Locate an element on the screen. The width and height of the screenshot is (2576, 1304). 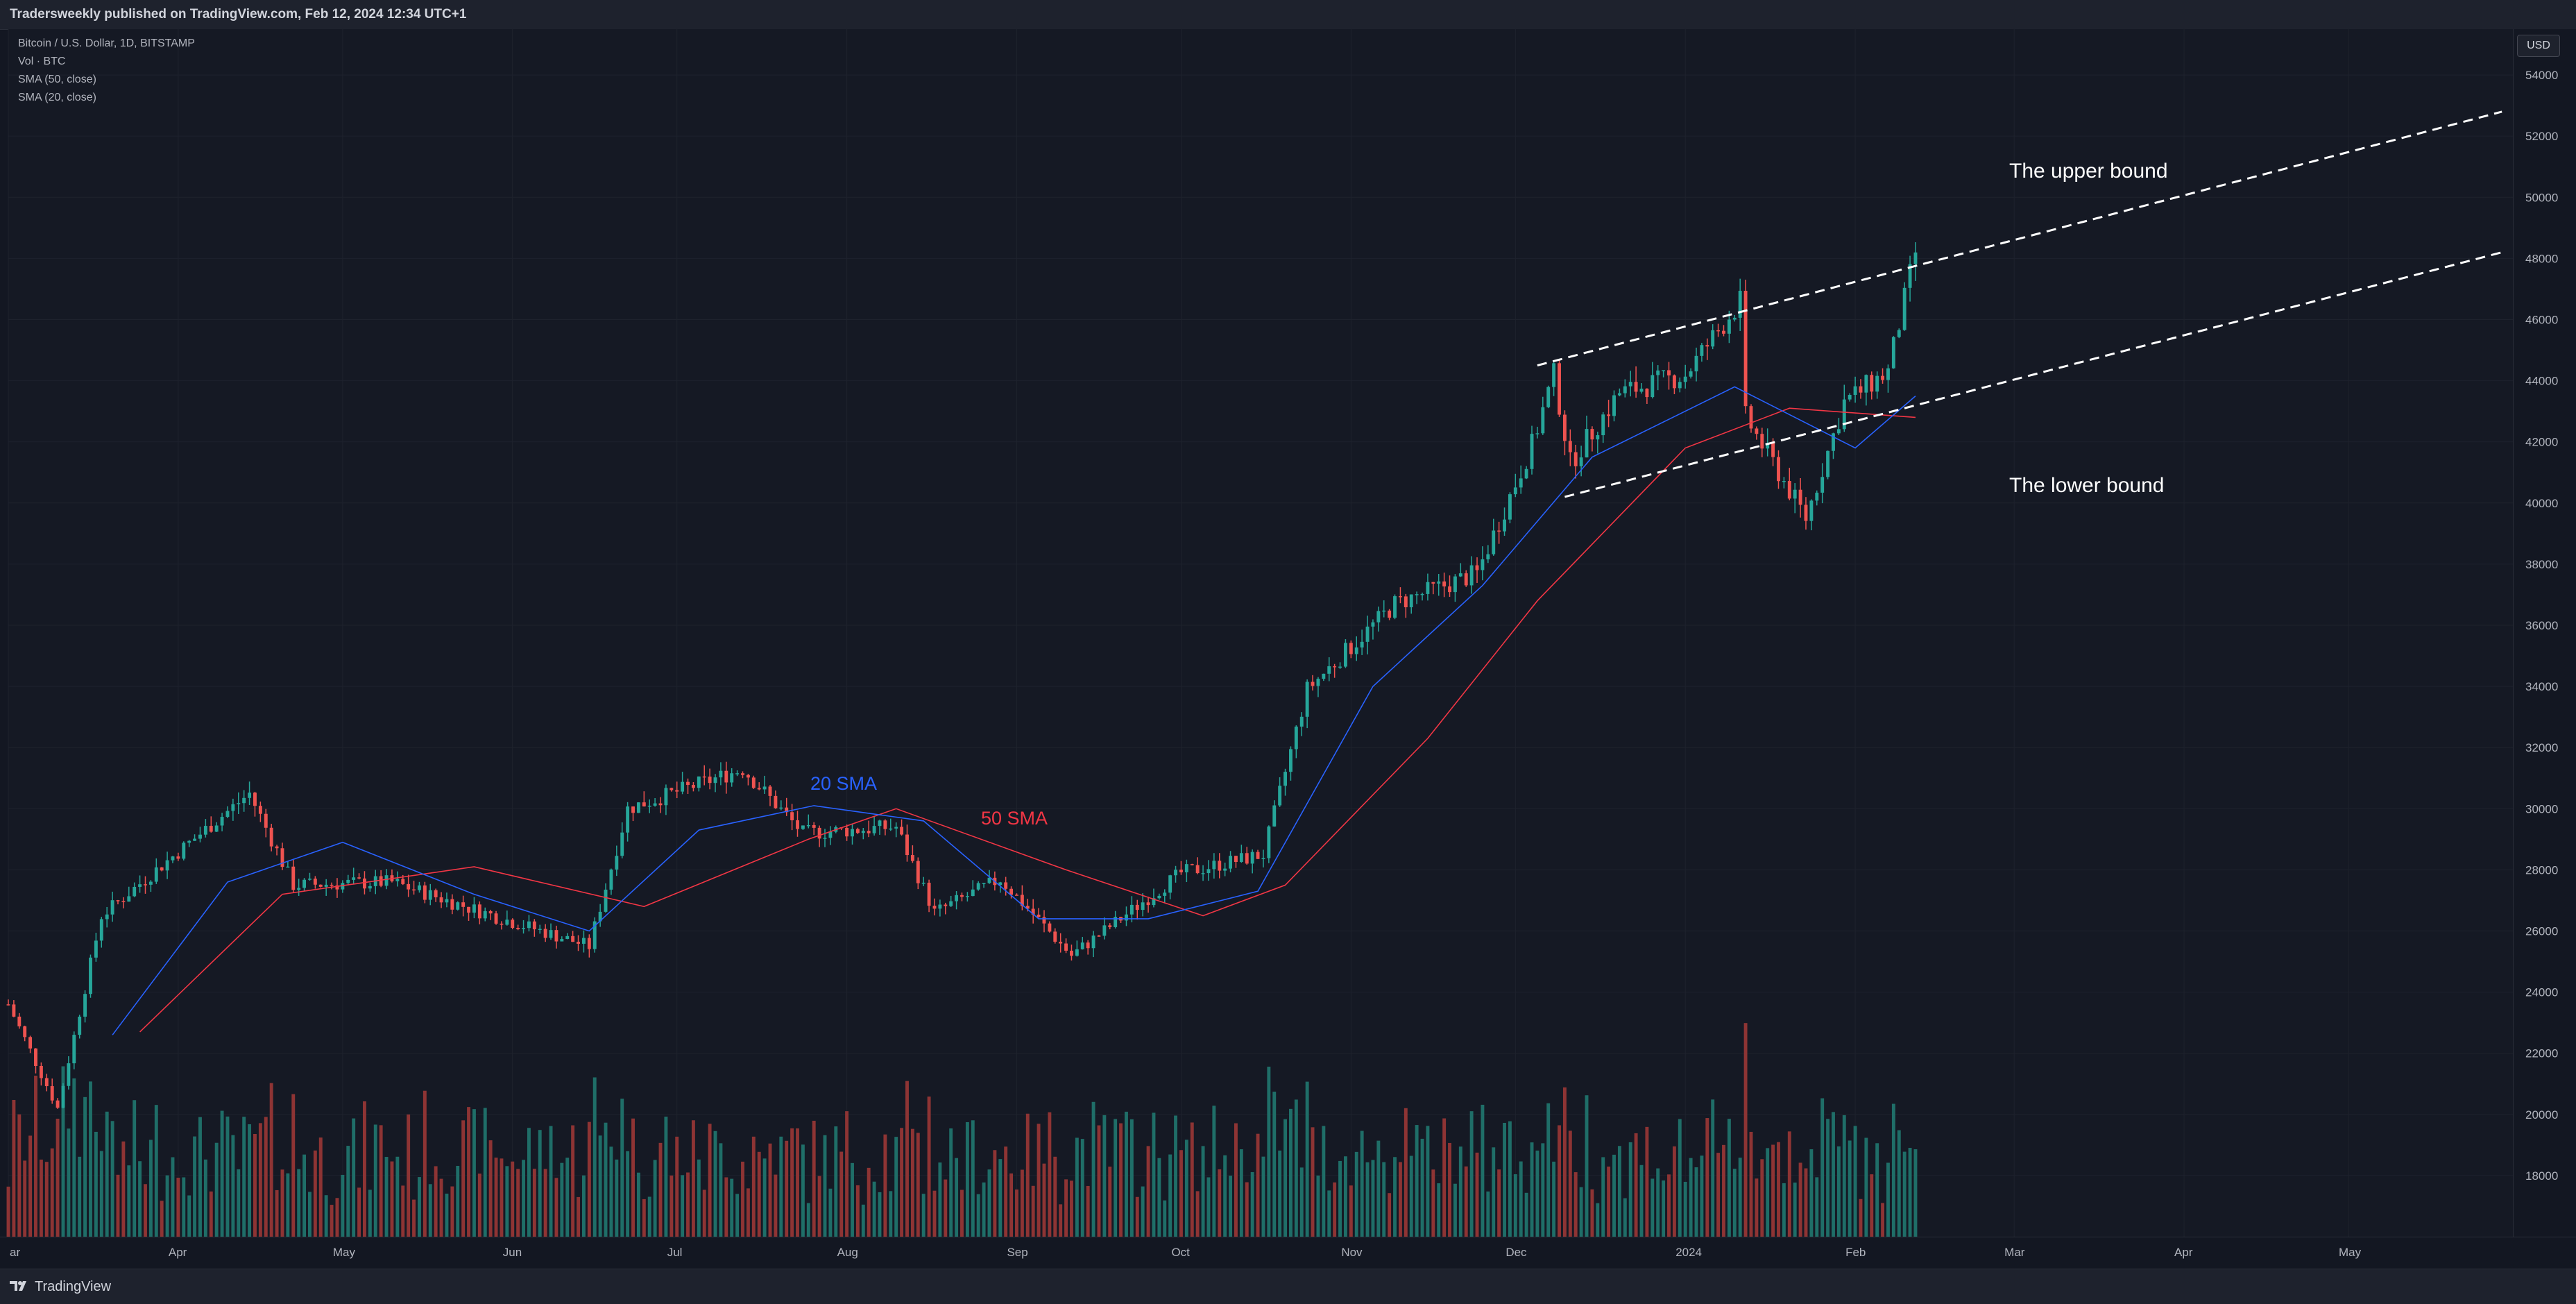
price-axis is located at coordinates (2544, 633).